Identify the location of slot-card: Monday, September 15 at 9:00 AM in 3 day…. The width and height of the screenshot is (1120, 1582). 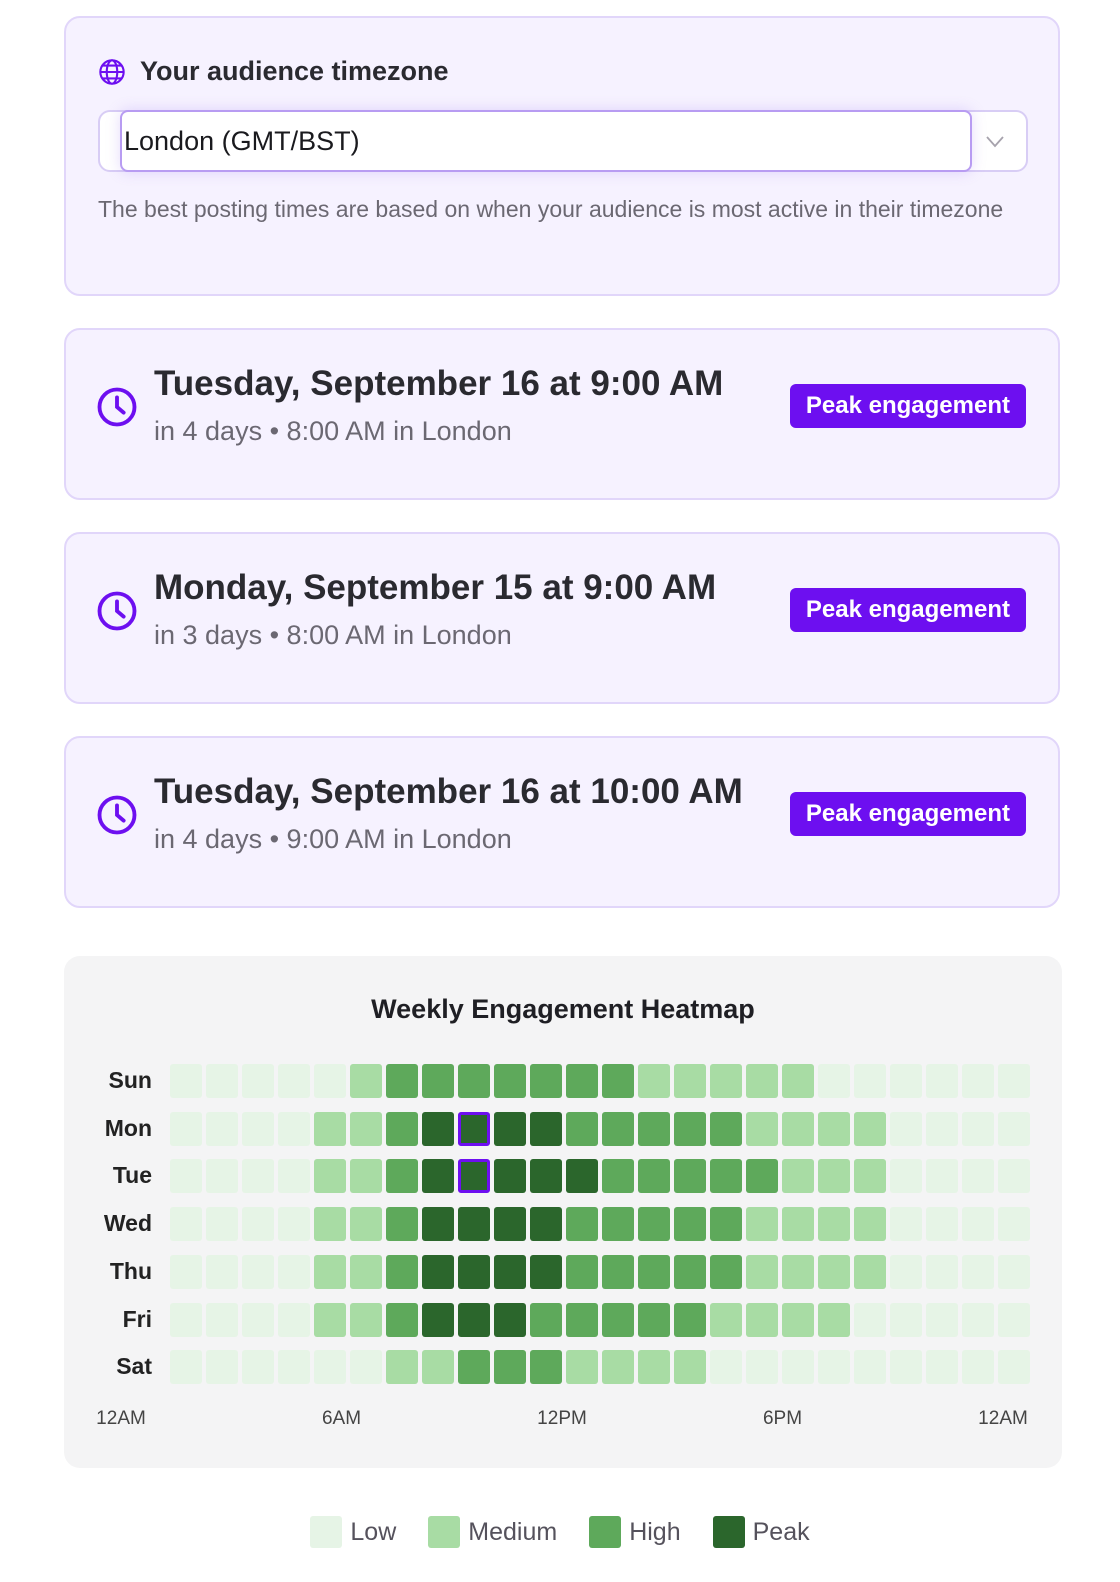
(562, 618).